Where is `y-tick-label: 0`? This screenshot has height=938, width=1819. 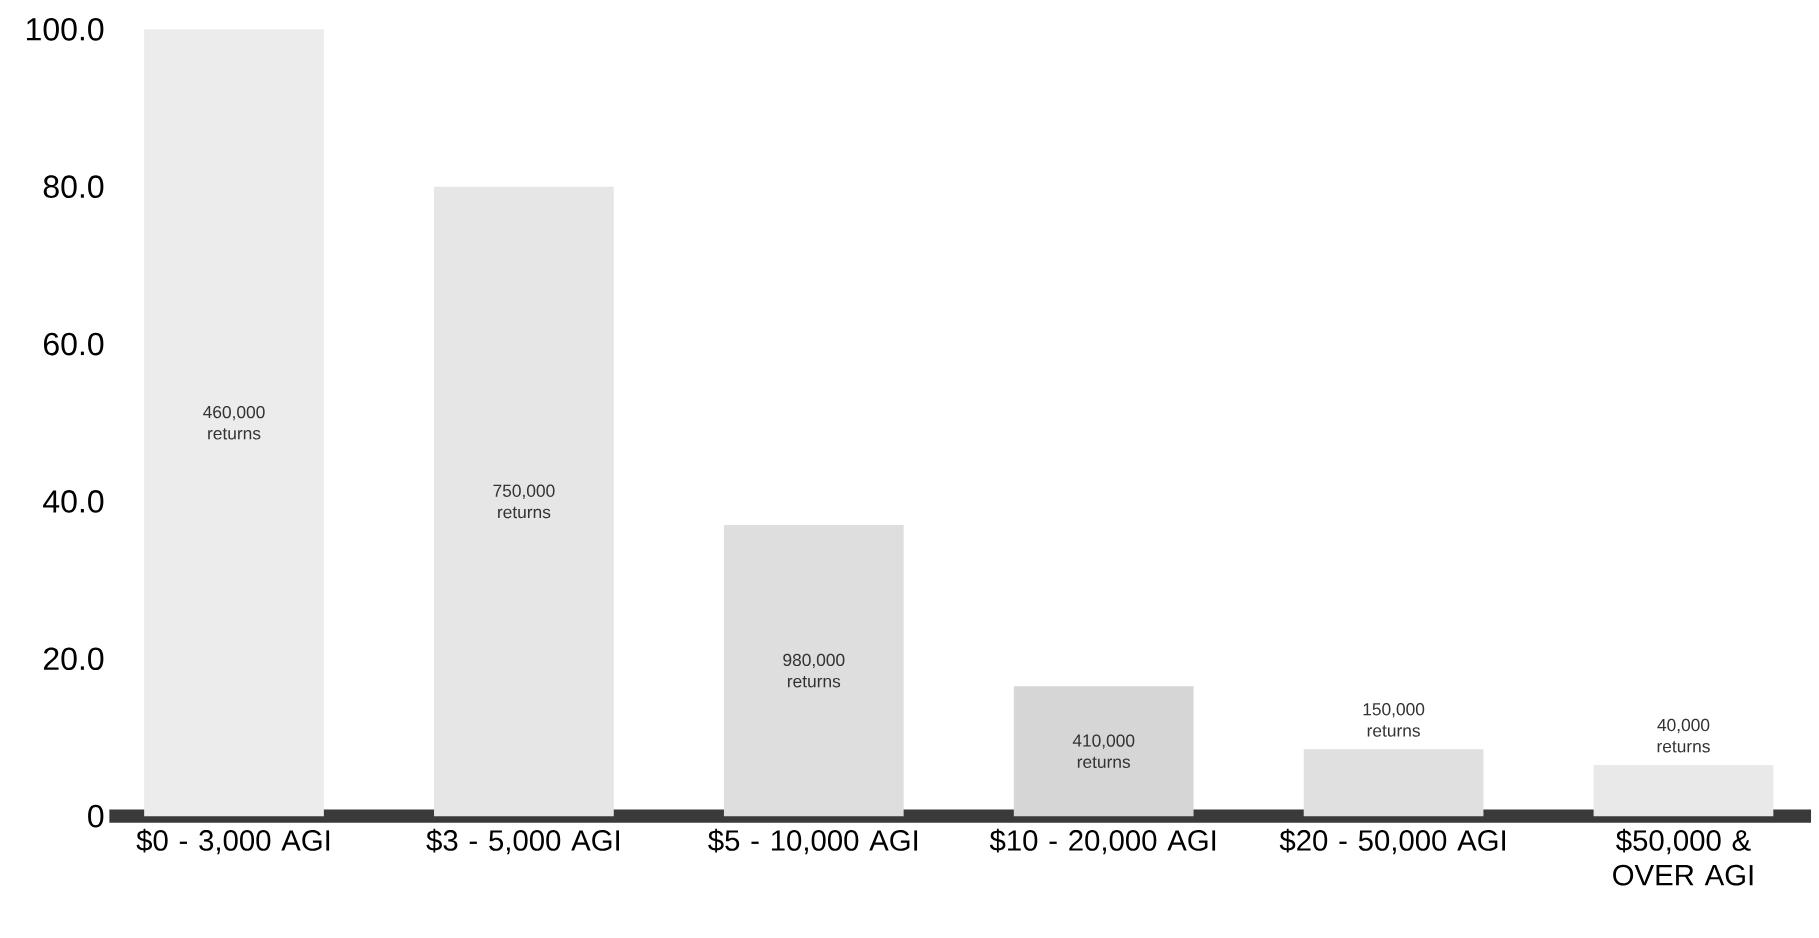
y-tick-label: 0 is located at coordinates (96, 816).